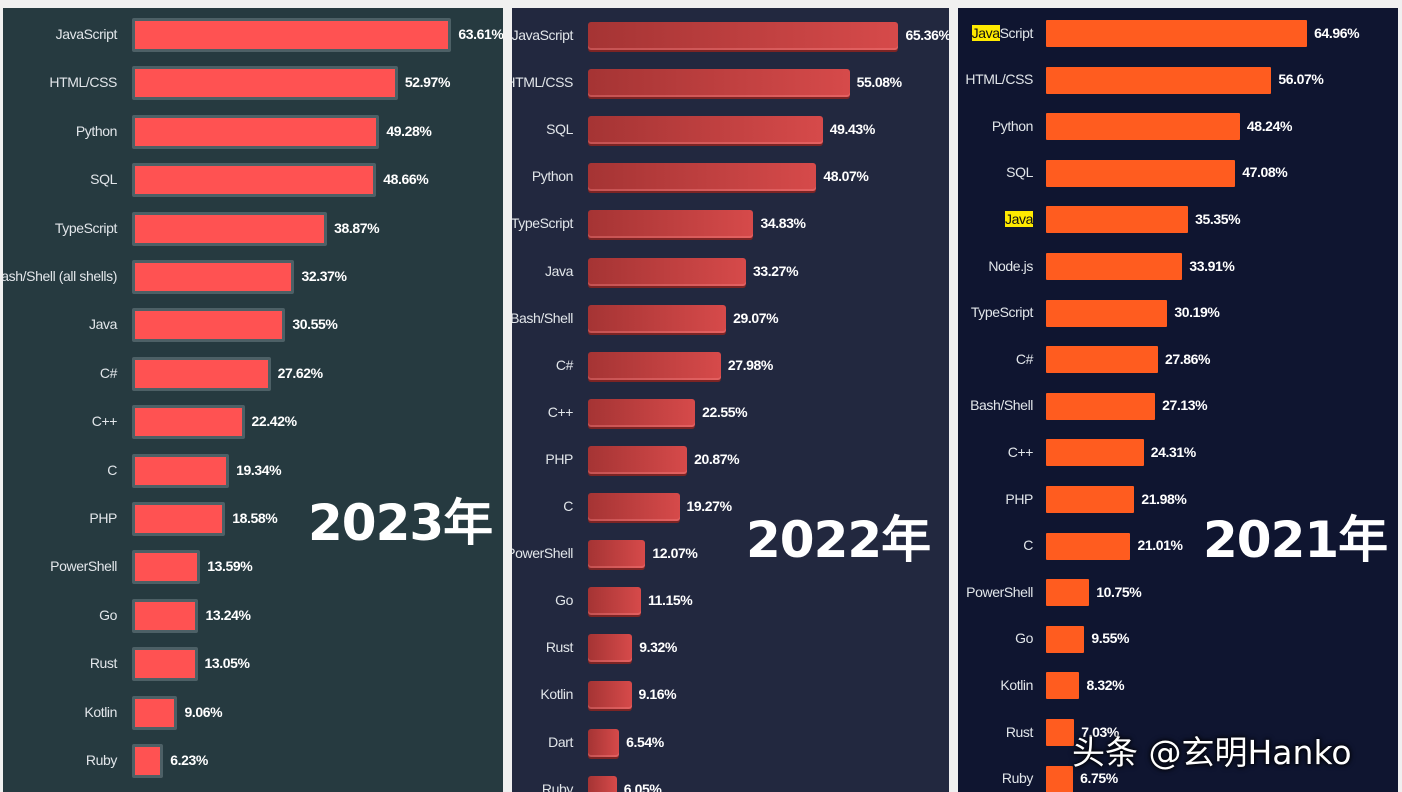  I want to click on value-label: 30.55%, so click(315, 324).